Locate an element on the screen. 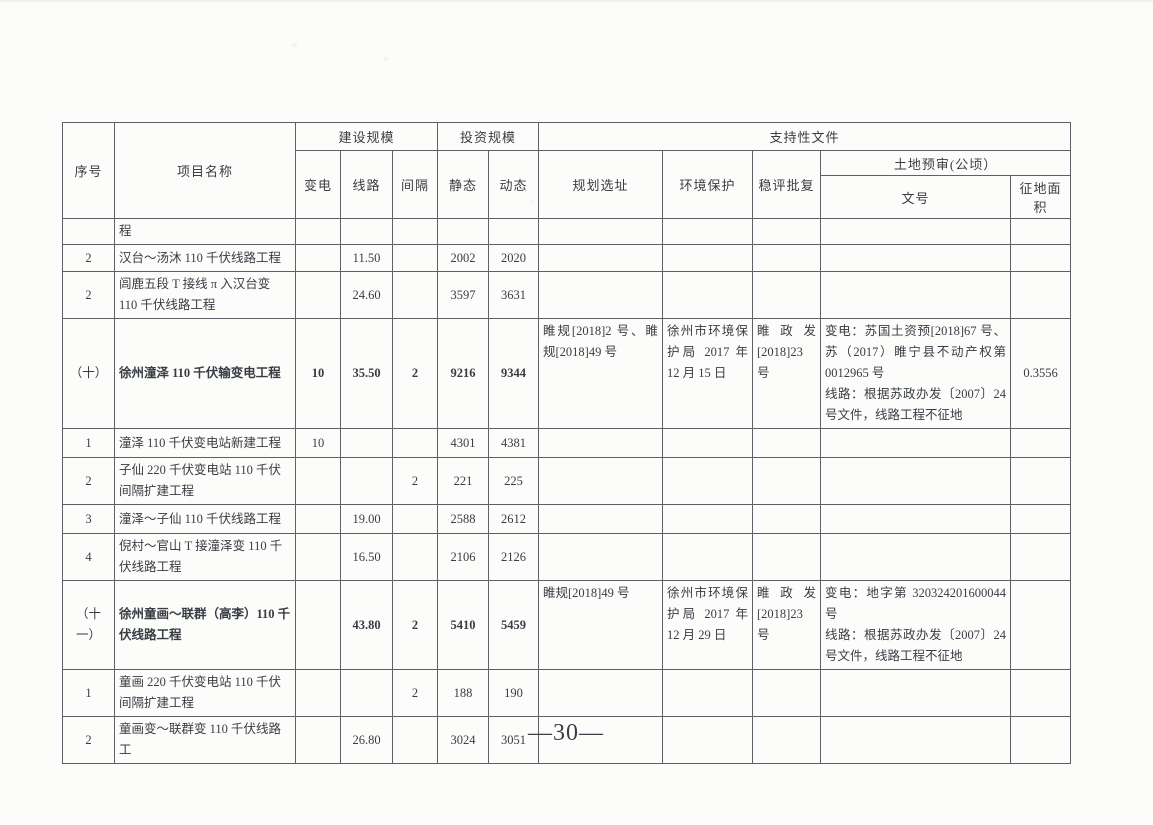 Image resolution: width=1153 pixels, height=825 pixels. header-investment-scale: 投资规模 is located at coordinates (488, 136).